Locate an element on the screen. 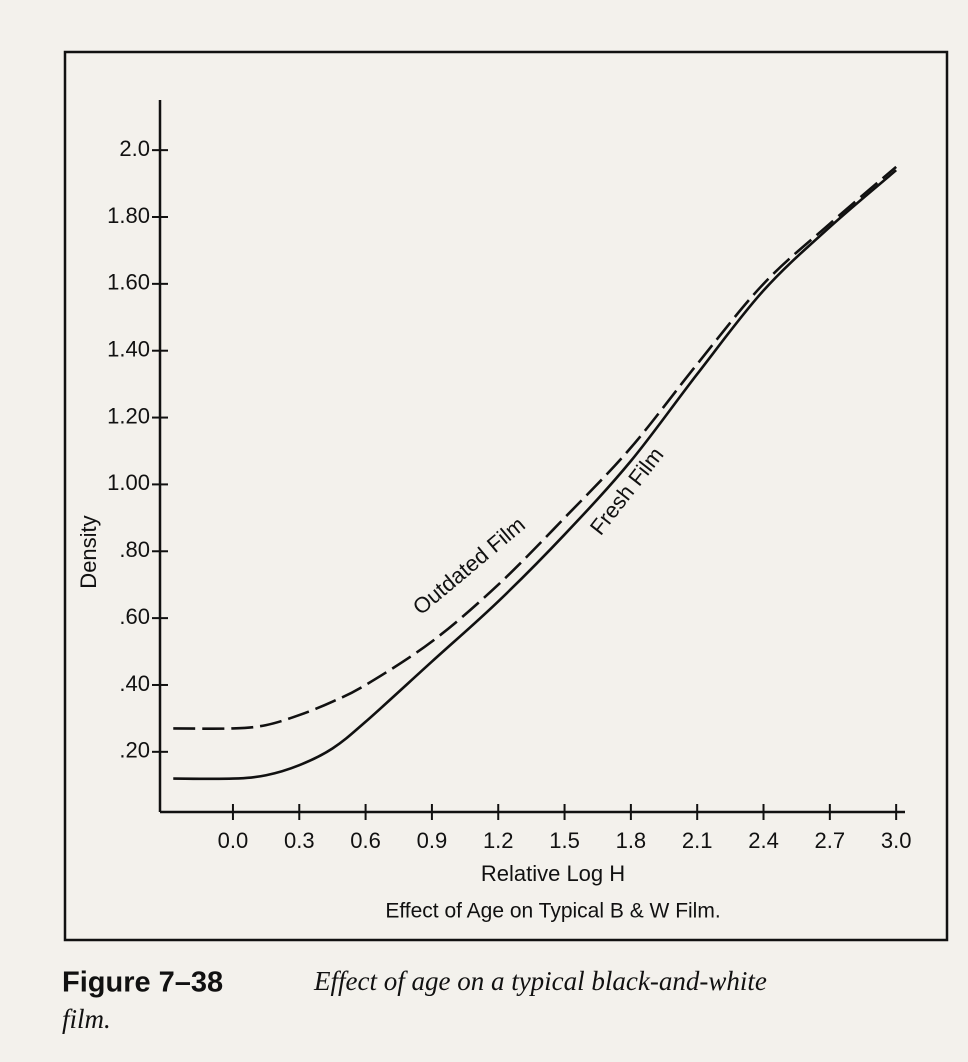 This screenshot has width=968, height=1062. series-label: Outdated Film is located at coordinates (469, 566).